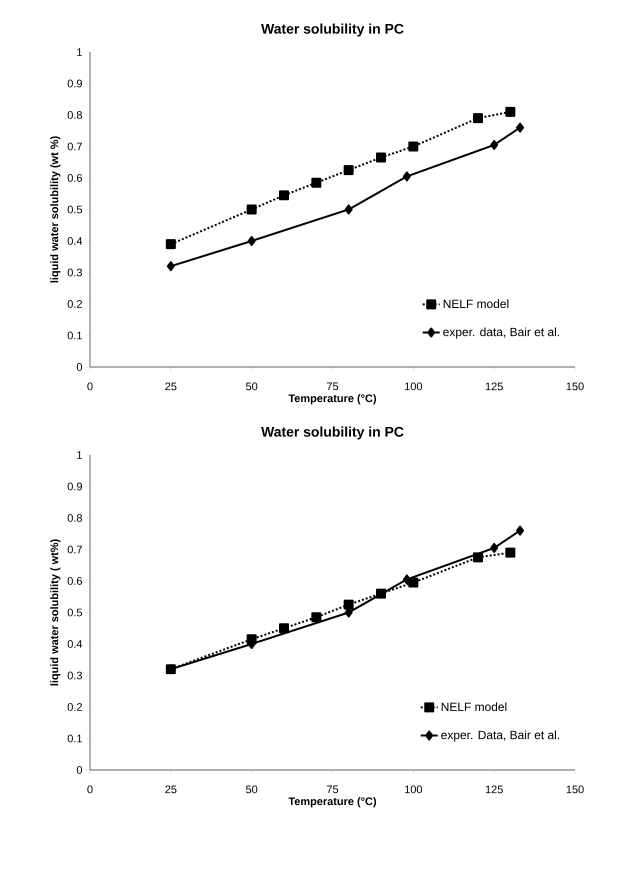 The width and height of the screenshot is (618, 869). I want to click on legend-label: exper. Data, Bair et al., so click(500, 736).